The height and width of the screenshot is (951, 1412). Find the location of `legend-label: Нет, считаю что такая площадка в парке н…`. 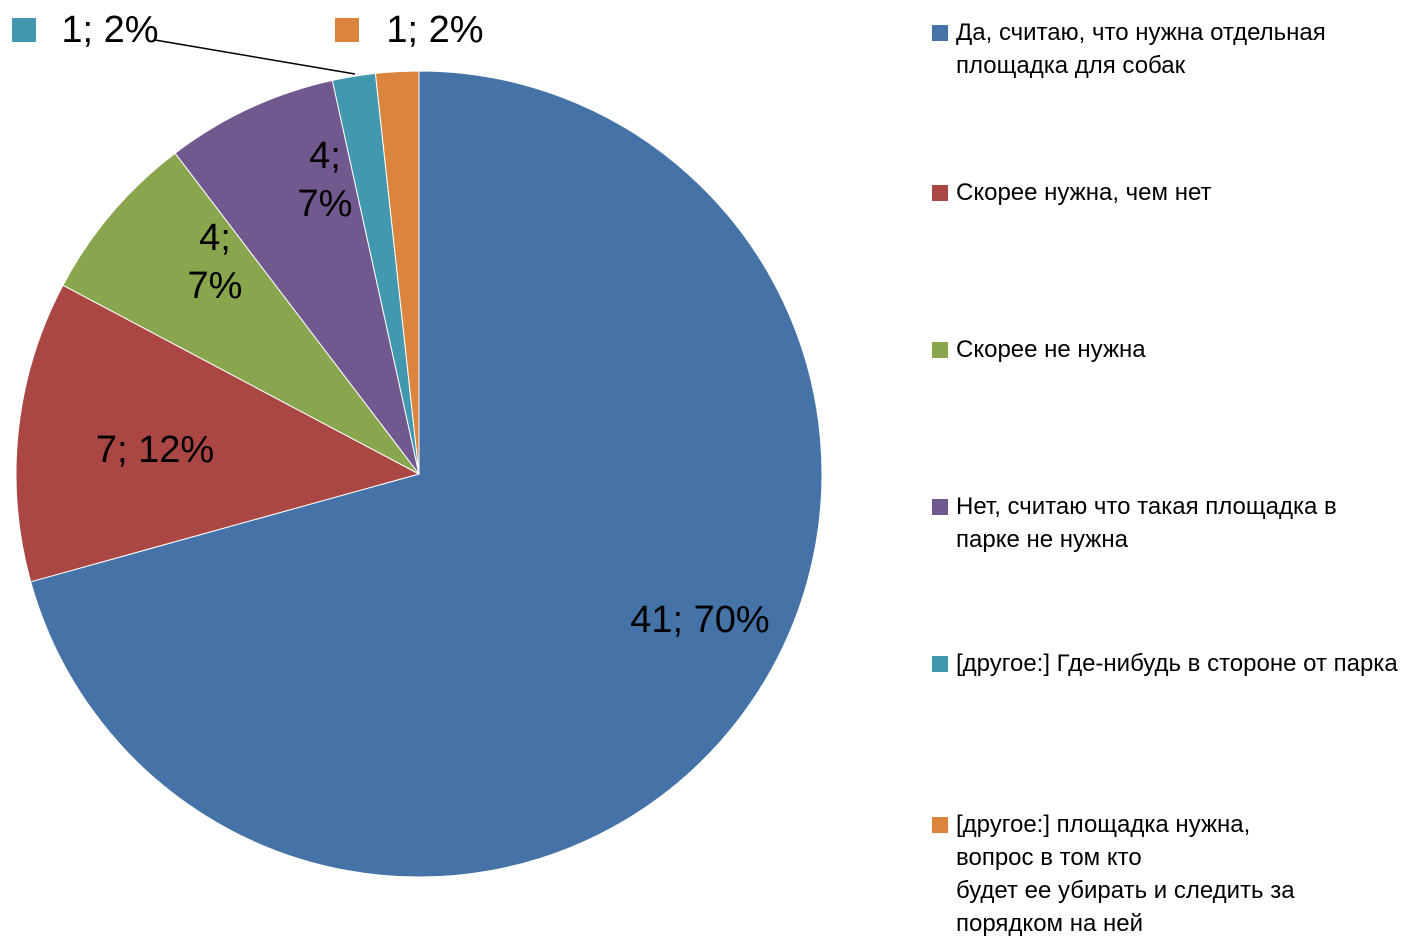

legend-label: Нет, считаю что такая площадка в парке н… is located at coordinates (1146, 523).